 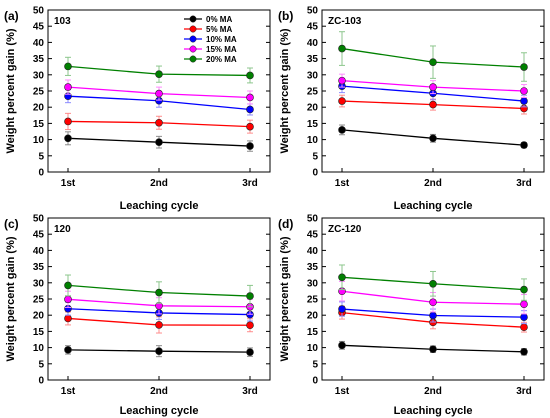 What do you see at coordinates (11, 16) in the screenshot?
I see `panel-label: (a)` at bounding box center [11, 16].